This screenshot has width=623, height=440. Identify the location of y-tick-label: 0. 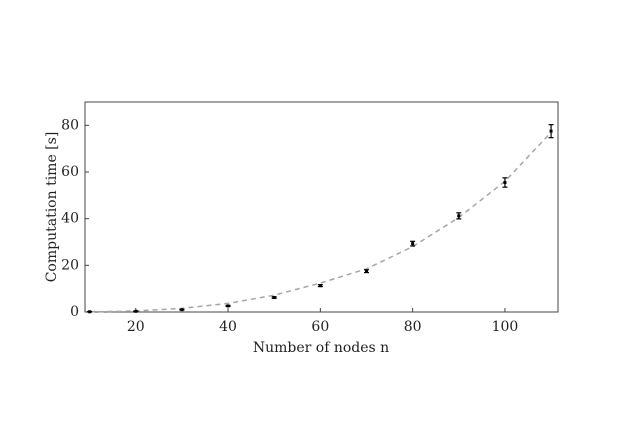
(74, 312).